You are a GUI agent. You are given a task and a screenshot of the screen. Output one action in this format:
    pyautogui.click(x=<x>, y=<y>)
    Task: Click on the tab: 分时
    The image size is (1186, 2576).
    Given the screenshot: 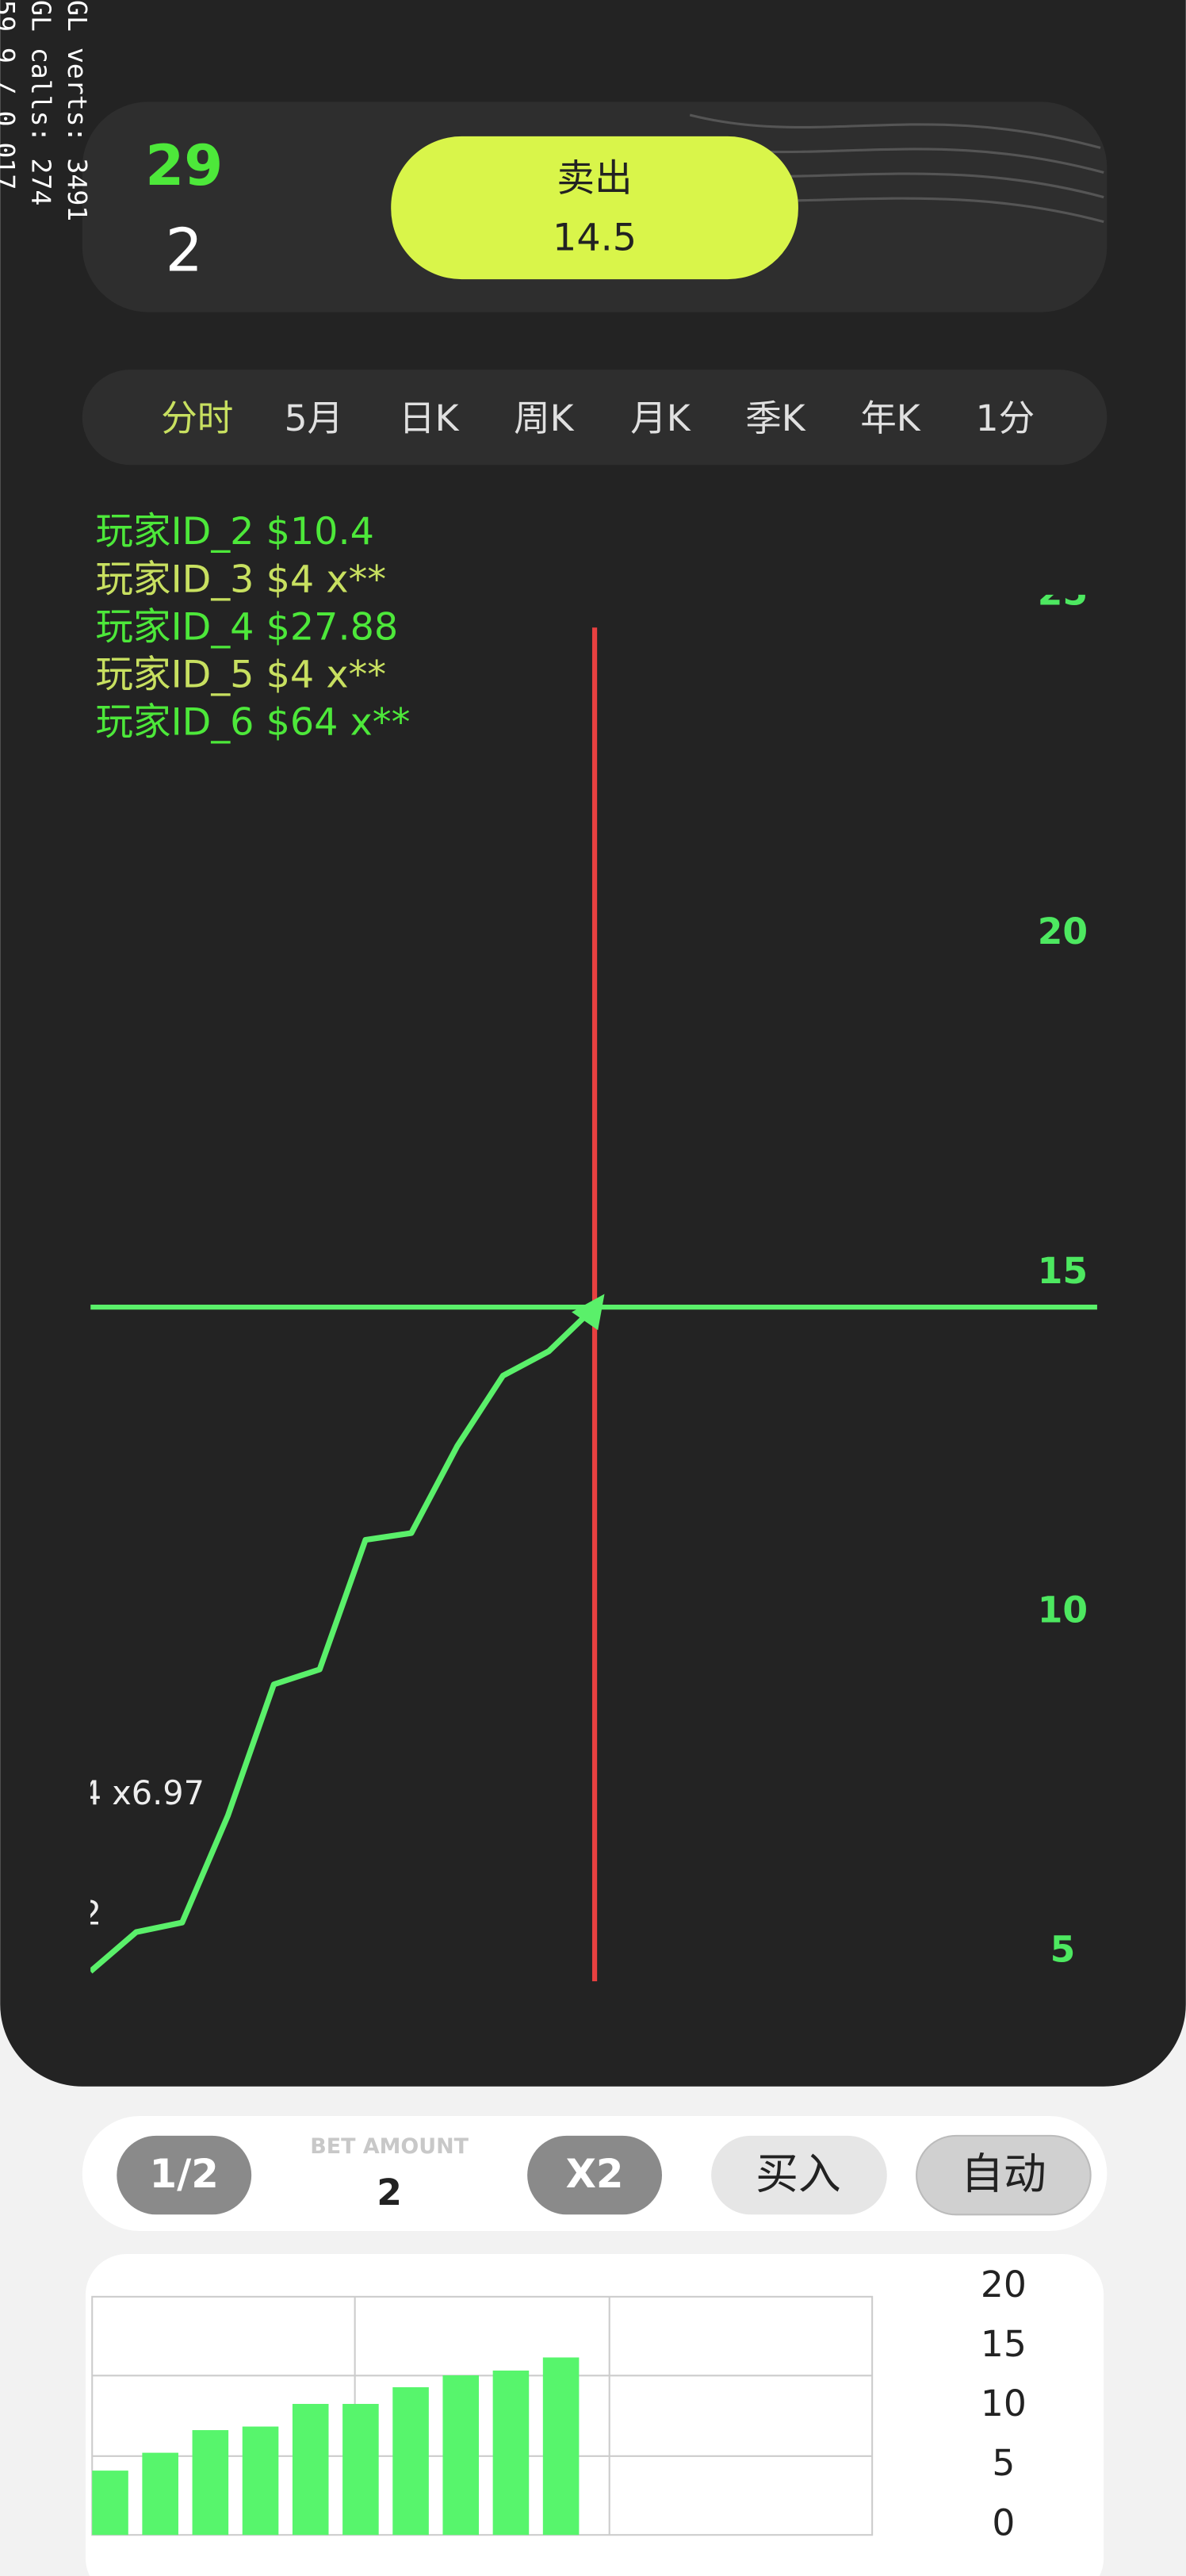 What is the action you would take?
    pyautogui.click(x=197, y=418)
    